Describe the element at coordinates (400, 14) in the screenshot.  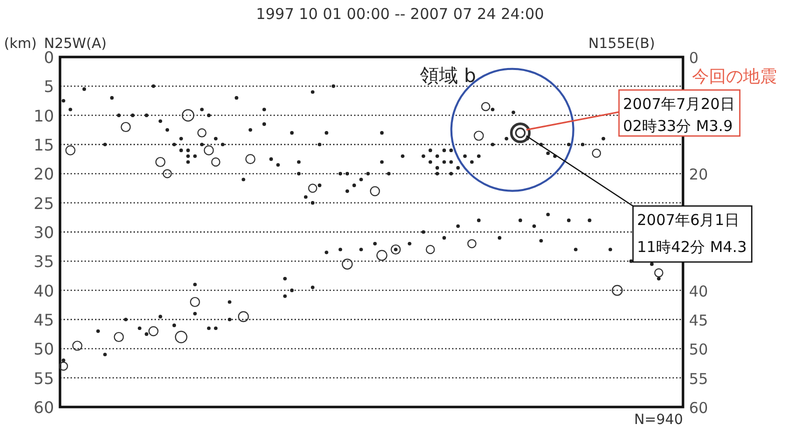
I see `chart-title: 1997 10 01 00:00 -- 2007 07 24 24:00` at that location.